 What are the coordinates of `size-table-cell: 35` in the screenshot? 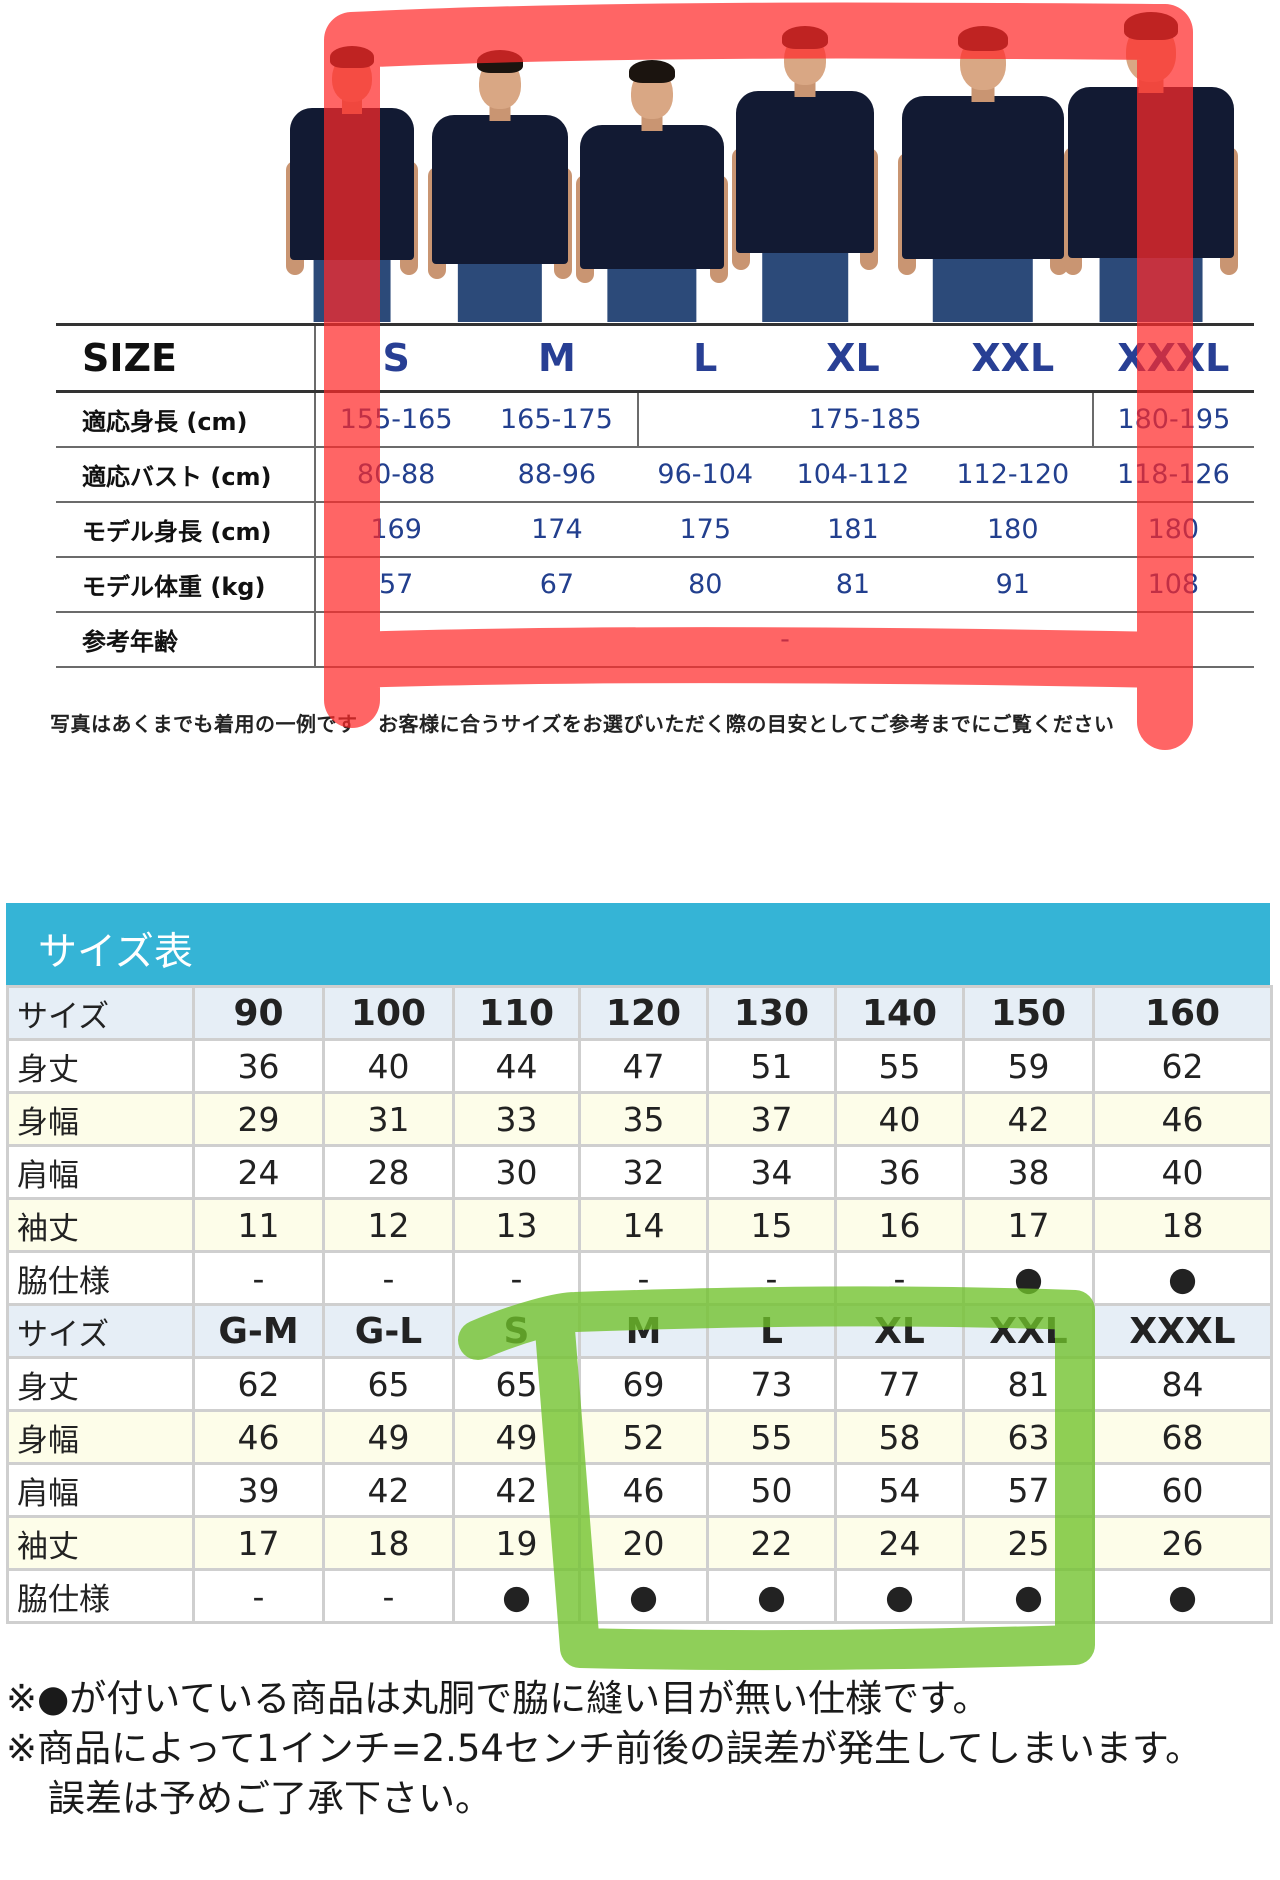 It's located at (643, 1119).